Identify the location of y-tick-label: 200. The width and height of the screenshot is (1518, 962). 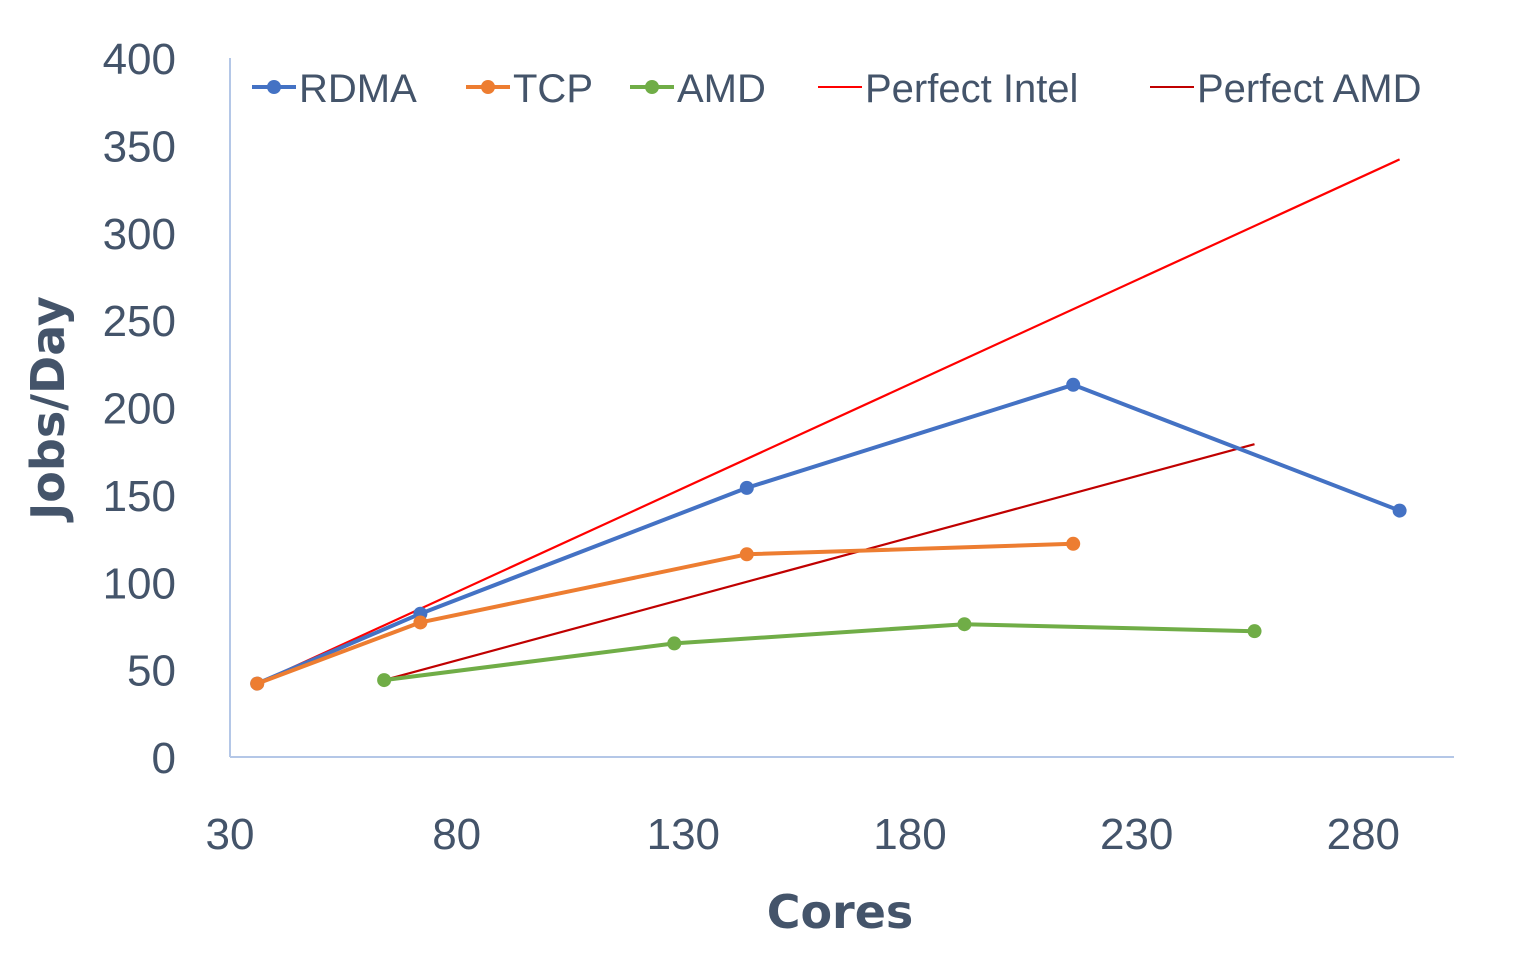
(139, 409).